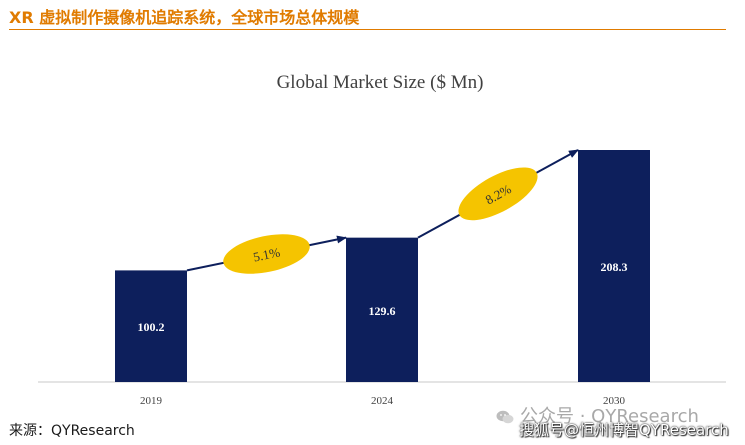 The image size is (745, 445). Describe the element at coordinates (380, 82) in the screenshot. I see `chart-title: Global Market Size ($ Mn)` at that location.